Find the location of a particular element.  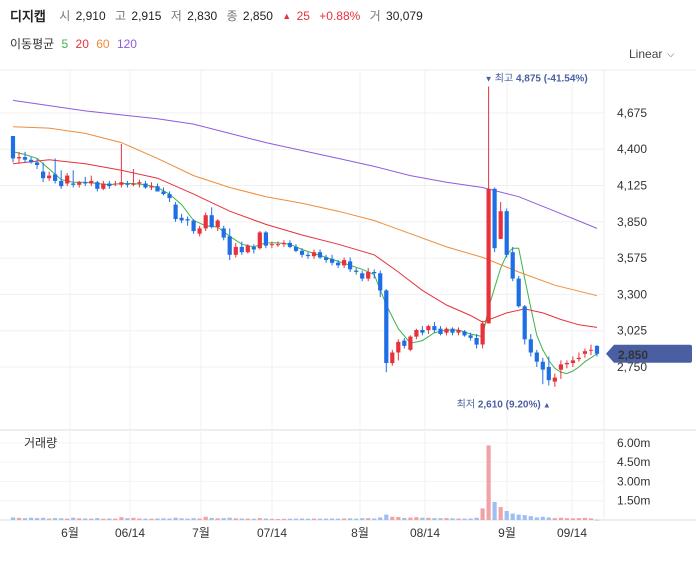

scale-dropdown: Linear ⌵ is located at coordinates (651, 54).